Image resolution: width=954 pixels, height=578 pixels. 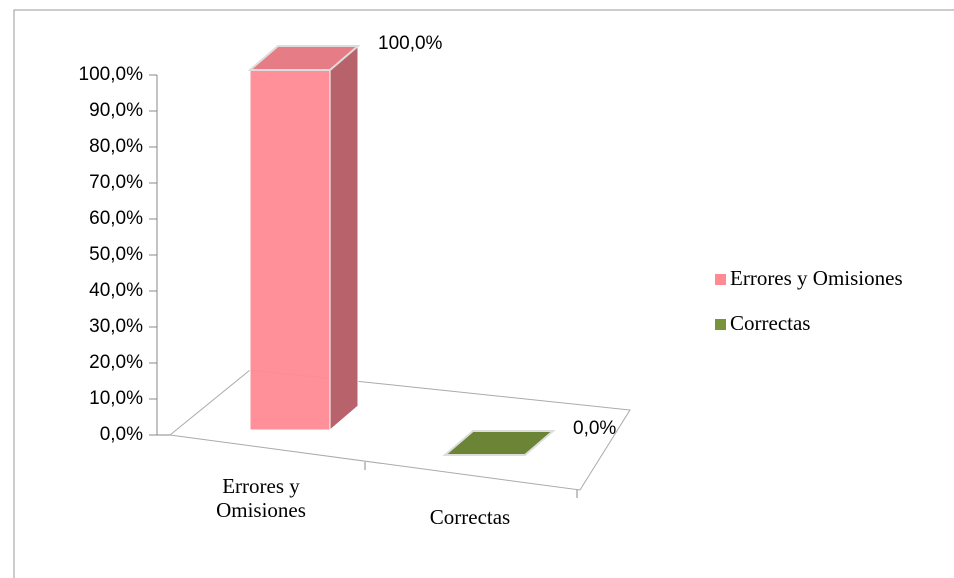 I want to click on y-tick-label: 100,0%, so click(x=111, y=74).